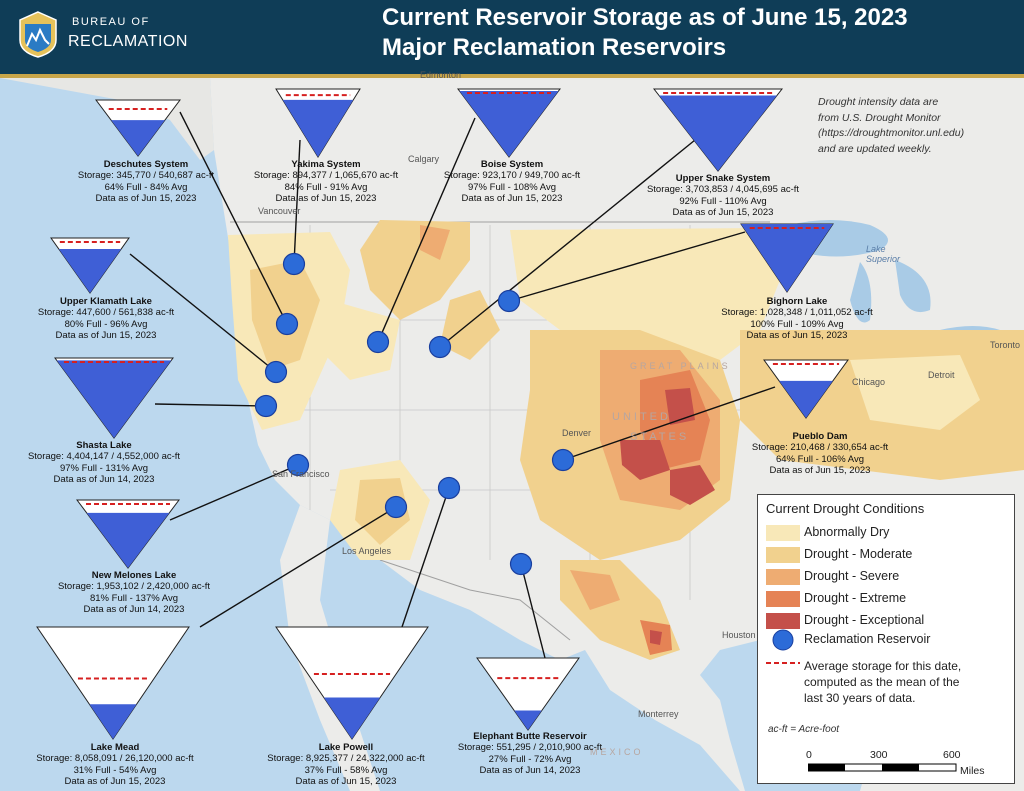  What do you see at coordinates (530, 759) in the screenshot?
I see `reservoir-pct: 27% Full - 72% Avg` at bounding box center [530, 759].